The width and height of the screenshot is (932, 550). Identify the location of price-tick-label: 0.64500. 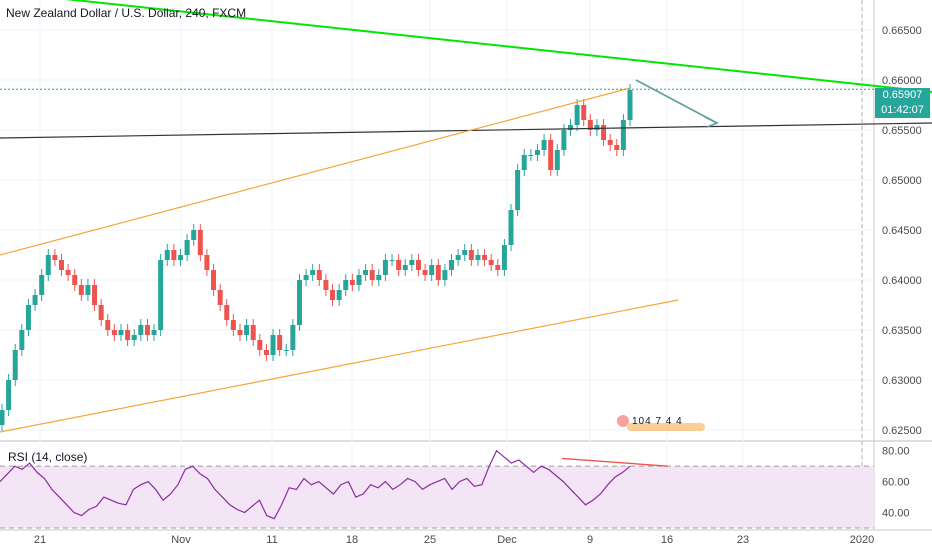
(902, 231).